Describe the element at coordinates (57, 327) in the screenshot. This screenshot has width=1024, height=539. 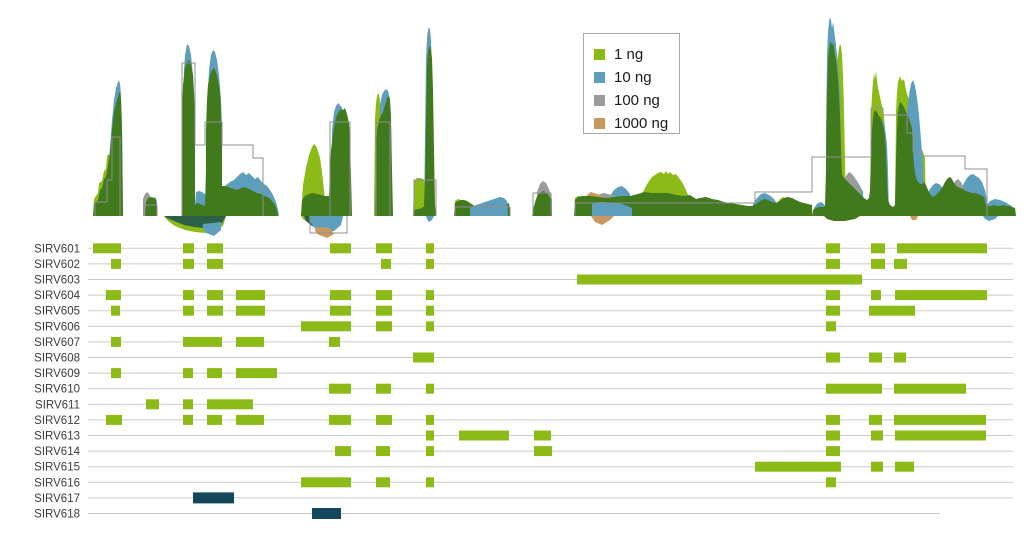
I see `transcript-label-sirv606: SIRV606` at that location.